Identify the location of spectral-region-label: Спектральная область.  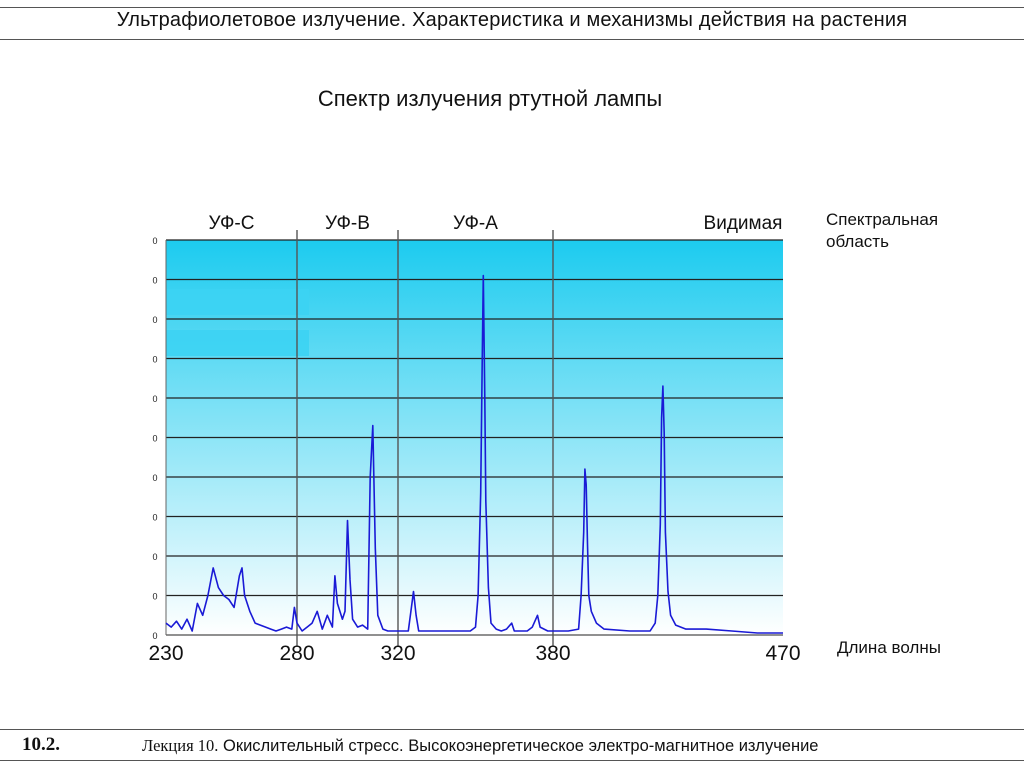
(882, 230).